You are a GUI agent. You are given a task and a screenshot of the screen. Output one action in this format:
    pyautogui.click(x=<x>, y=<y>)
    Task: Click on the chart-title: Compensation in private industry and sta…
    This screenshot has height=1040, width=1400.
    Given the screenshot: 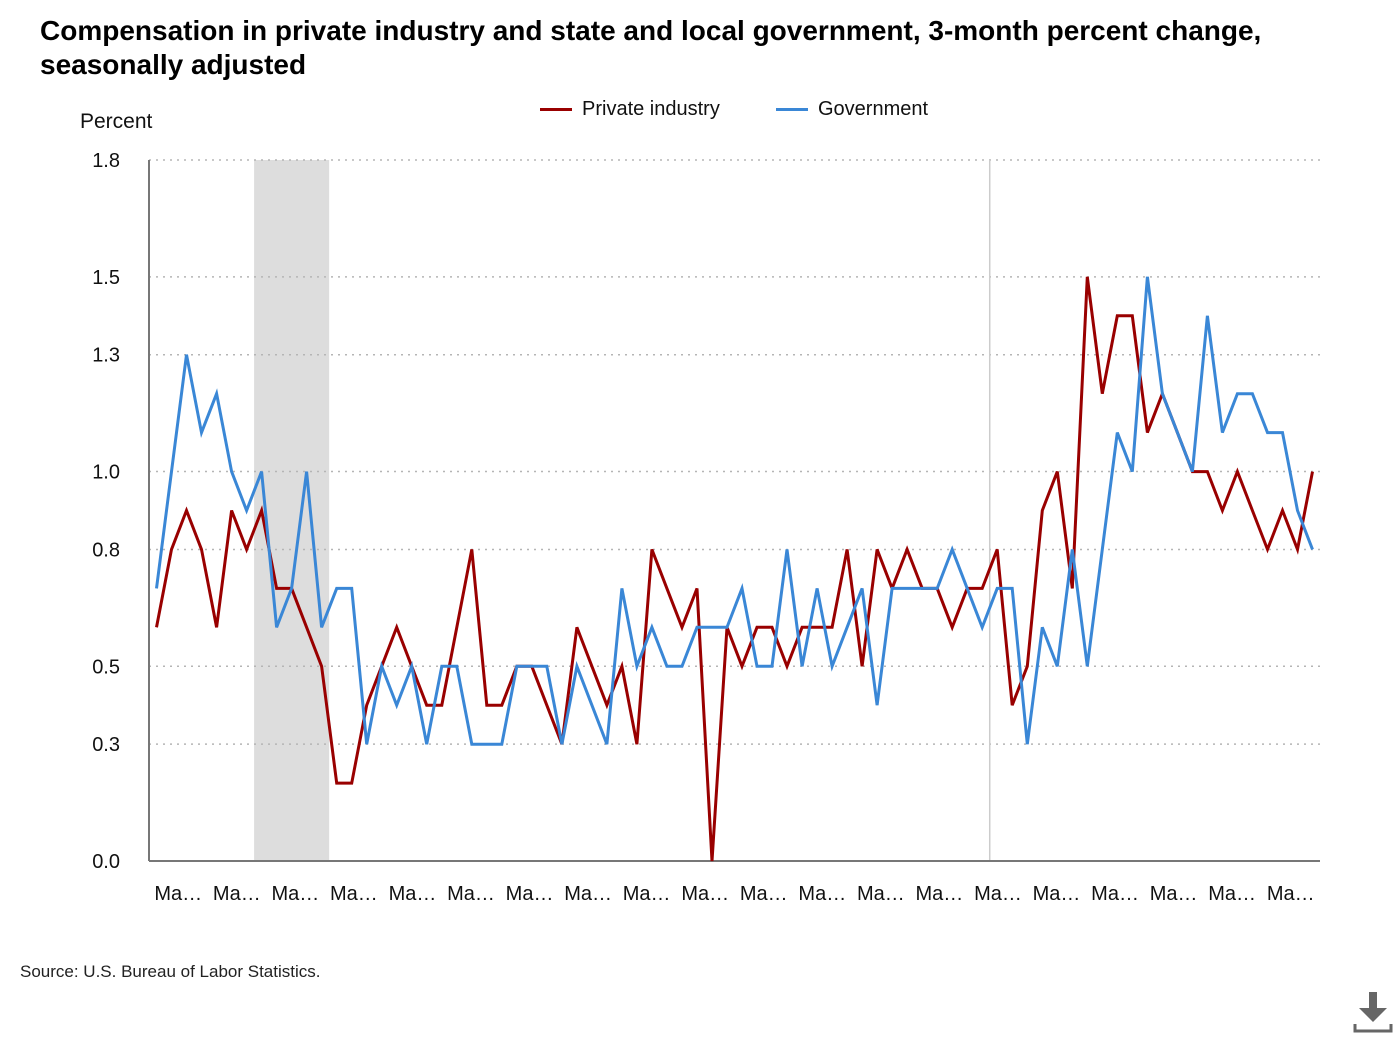 What is the action you would take?
    pyautogui.click(x=651, y=47)
    